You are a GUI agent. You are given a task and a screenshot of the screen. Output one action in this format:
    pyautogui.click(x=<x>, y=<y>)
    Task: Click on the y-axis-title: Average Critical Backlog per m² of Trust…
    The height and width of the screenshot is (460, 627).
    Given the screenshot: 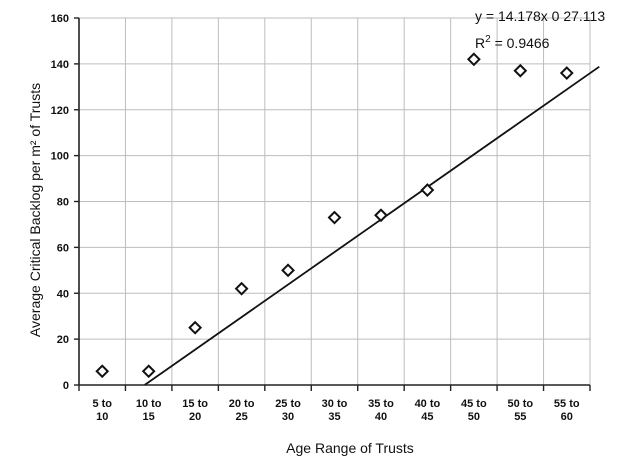 What is the action you would take?
    pyautogui.click(x=35, y=210)
    